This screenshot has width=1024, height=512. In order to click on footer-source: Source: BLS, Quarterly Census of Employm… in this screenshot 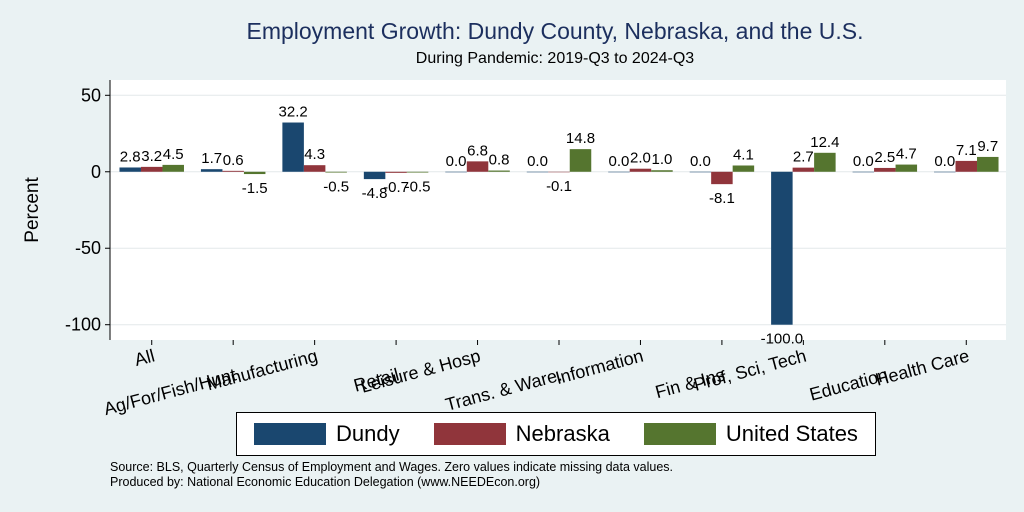, I will do `click(392, 467)`.